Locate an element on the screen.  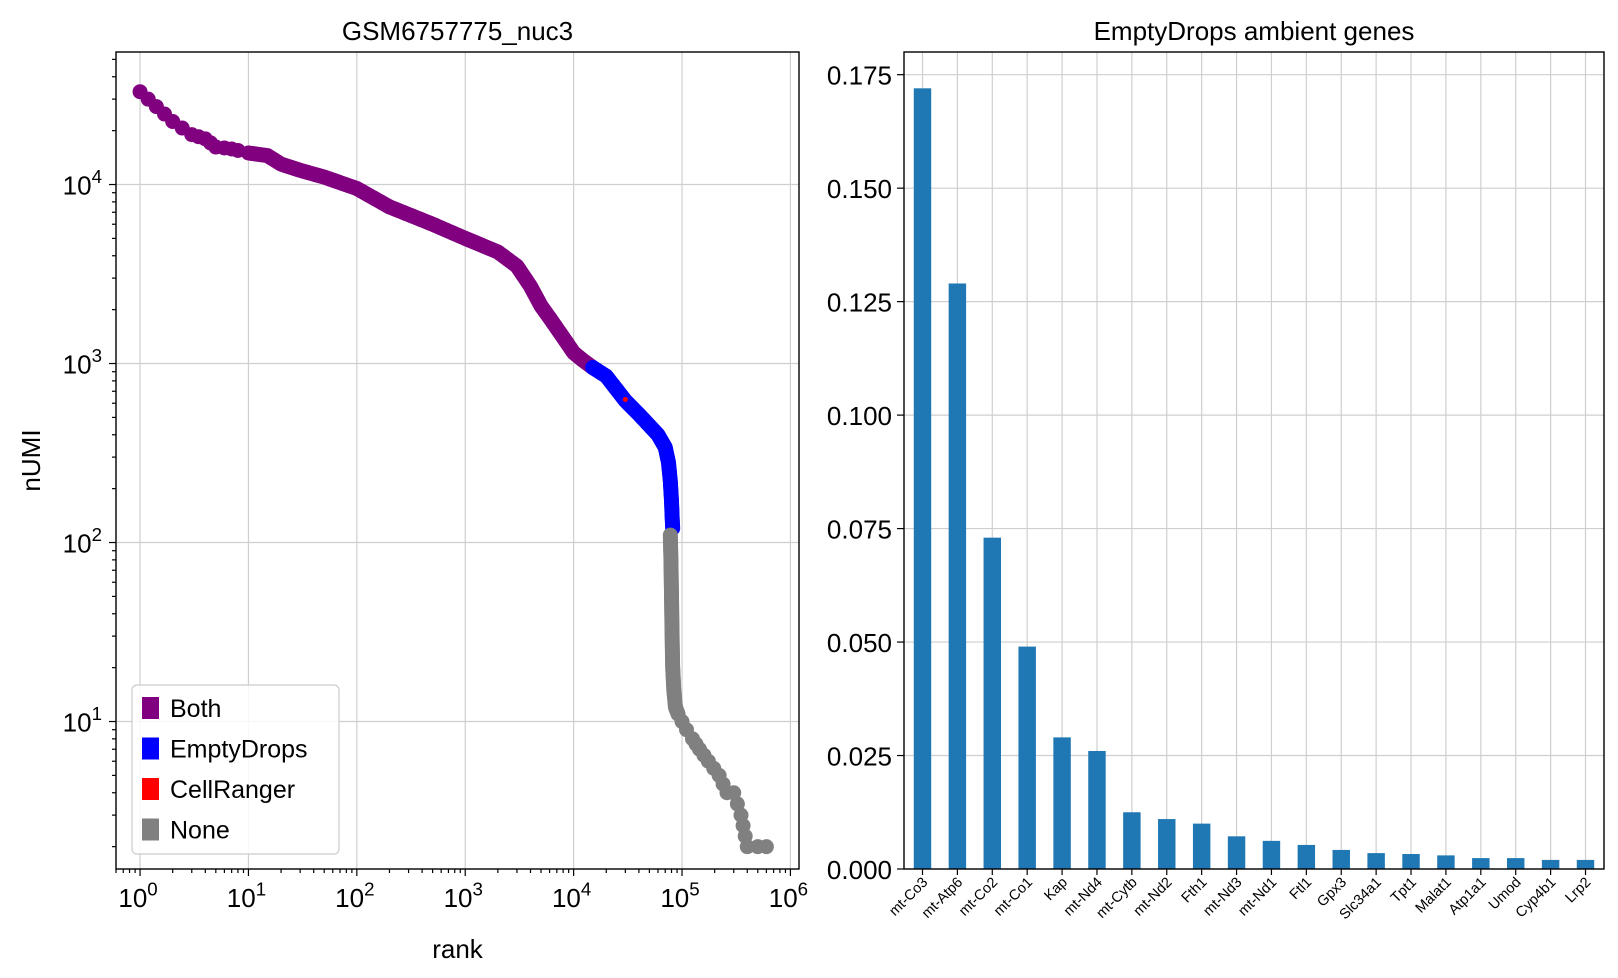
y-tick-label: 0.125 is located at coordinates (859, 303).